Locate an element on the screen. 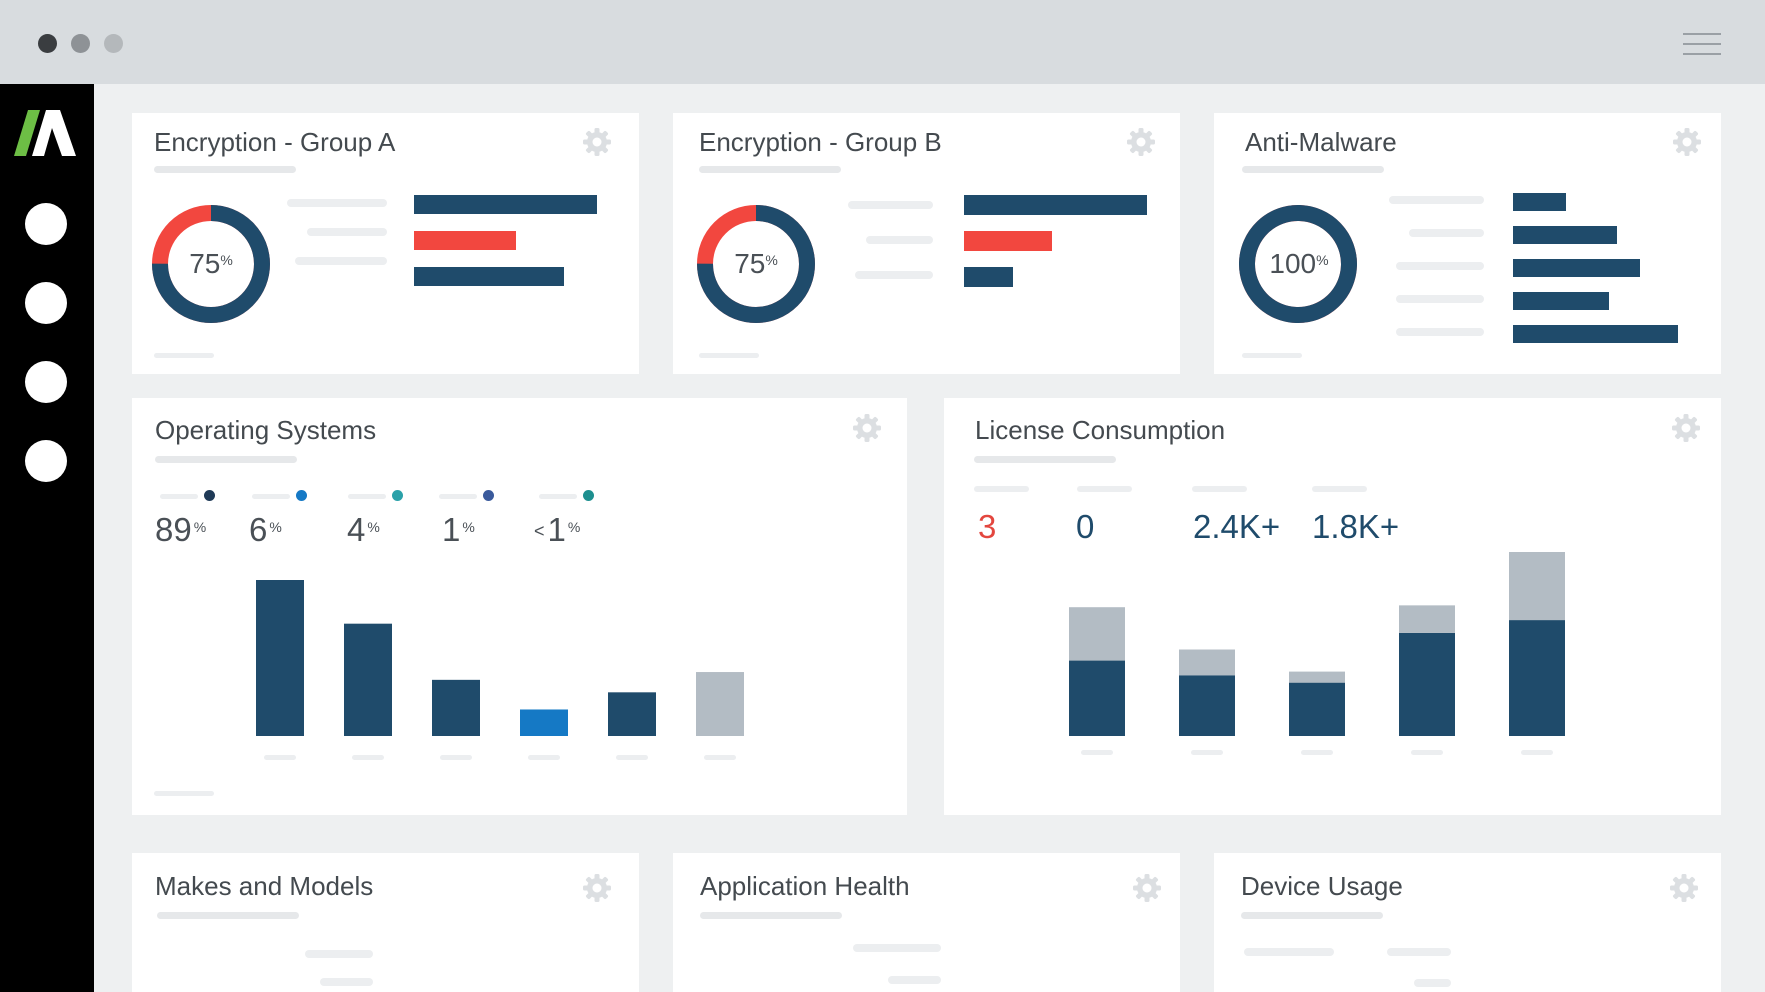 The image size is (1765, 992). license-stacked-bar-chart is located at coordinates (1317, 653).